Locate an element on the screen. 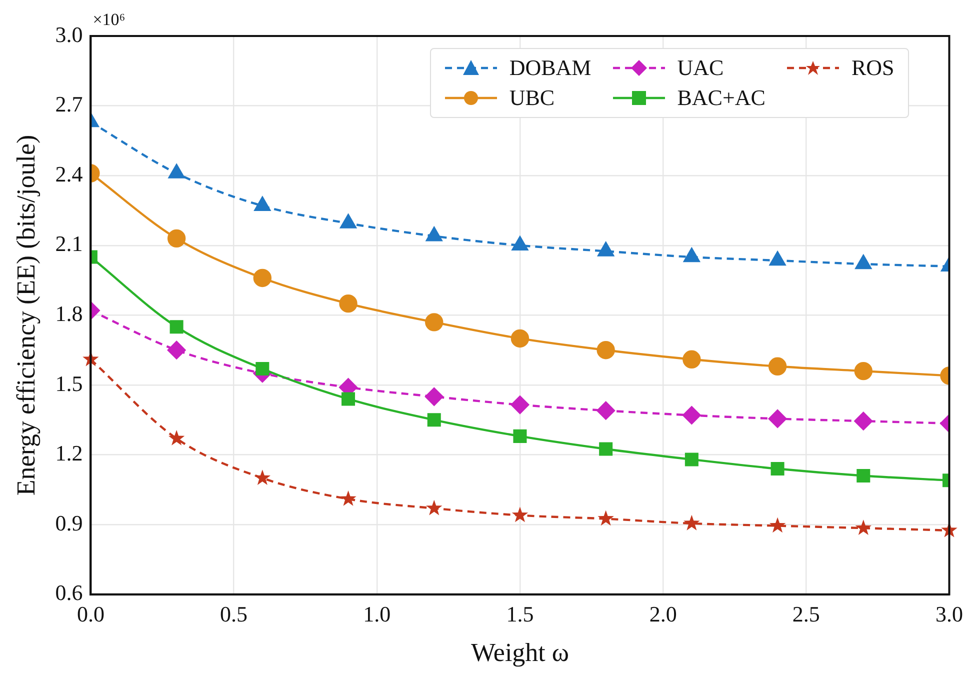  x-tick-label: 2.5 is located at coordinates (806, 613).